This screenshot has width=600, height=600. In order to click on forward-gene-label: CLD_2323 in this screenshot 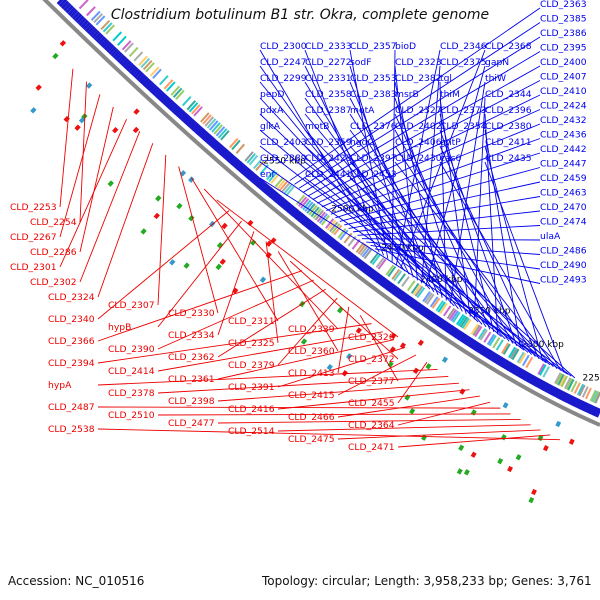, I will do `click(418, 62)`.